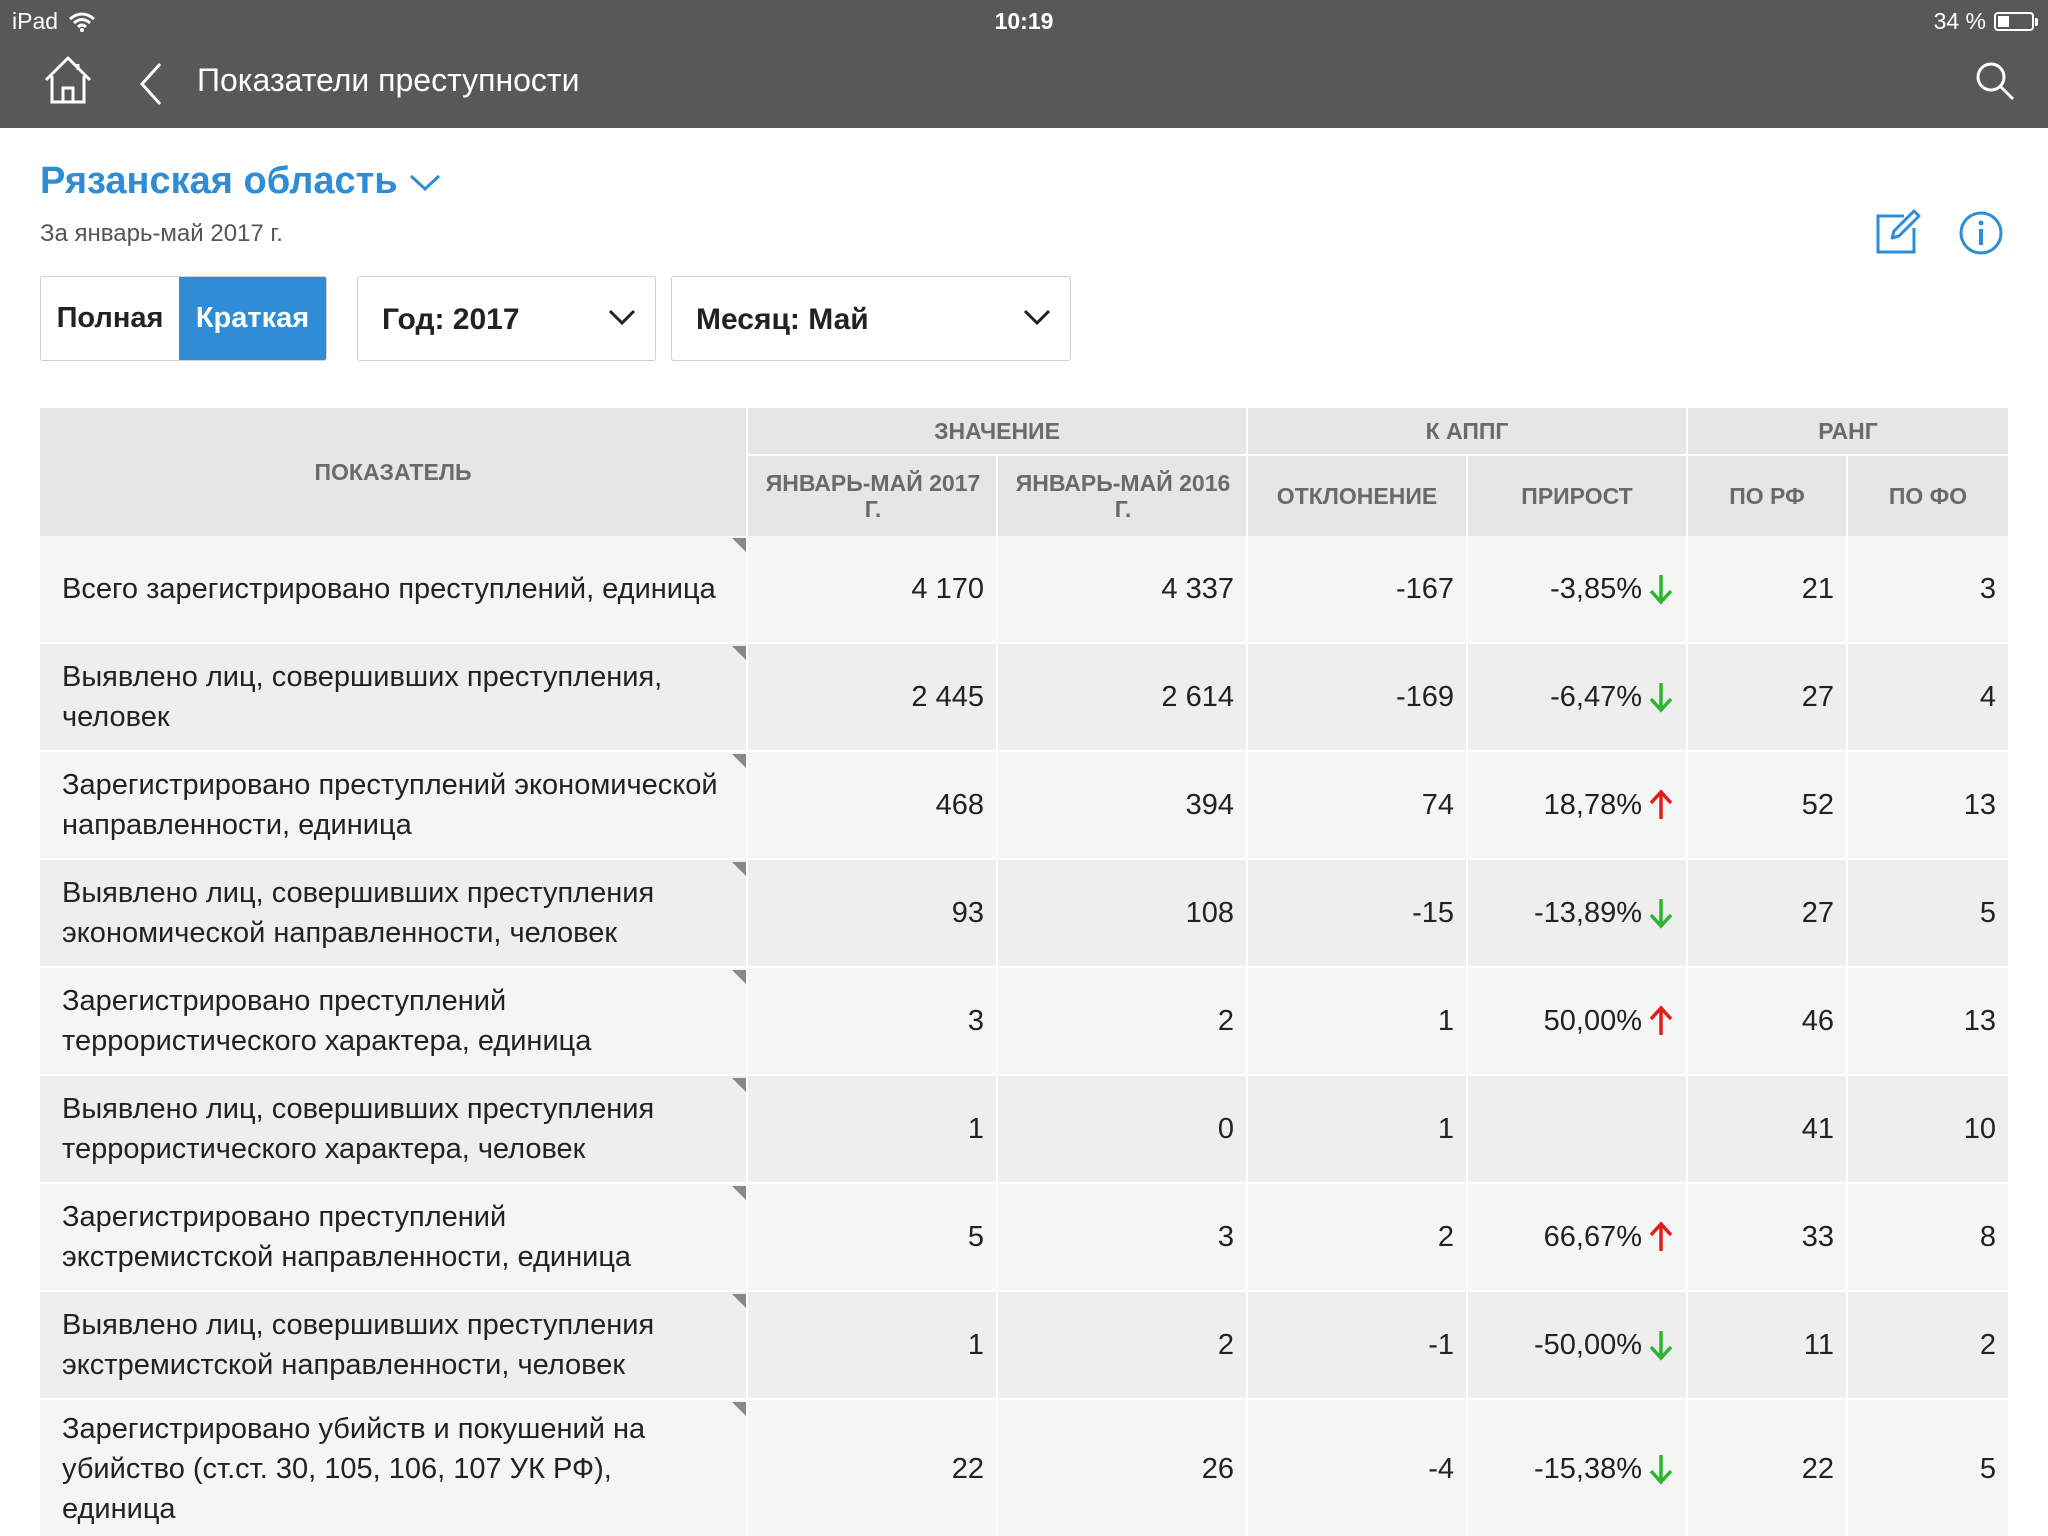  I want to click on cell-jan-may-2016-value: 2, so click(1225, 1344).